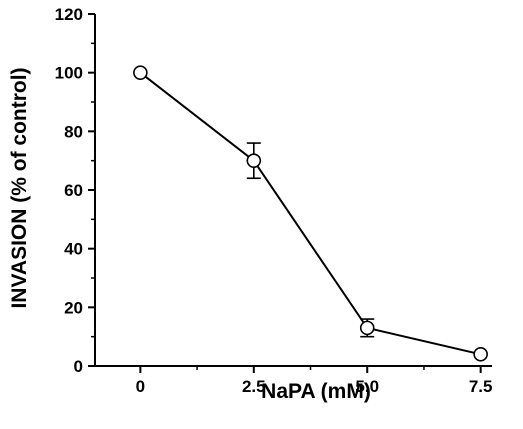  I want to click on x-tick-label: 5.0, so click(367, 386).